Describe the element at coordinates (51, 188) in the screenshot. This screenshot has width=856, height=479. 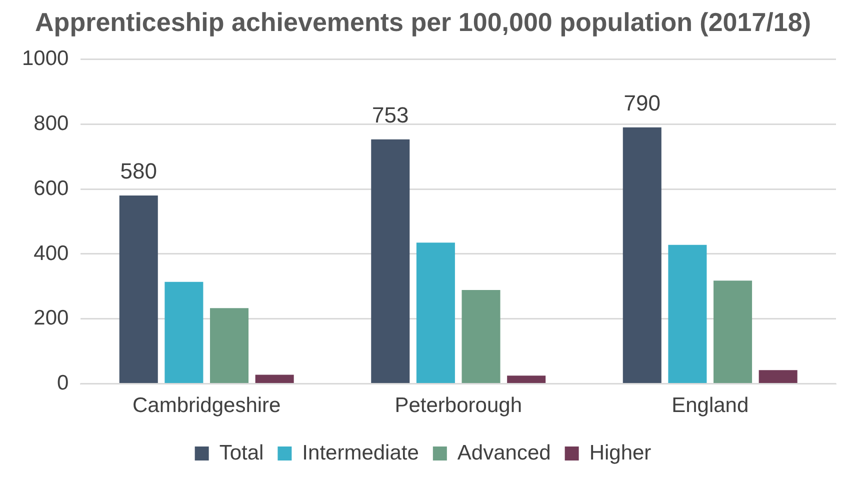
I see `y-tick-label: 600` at that location.